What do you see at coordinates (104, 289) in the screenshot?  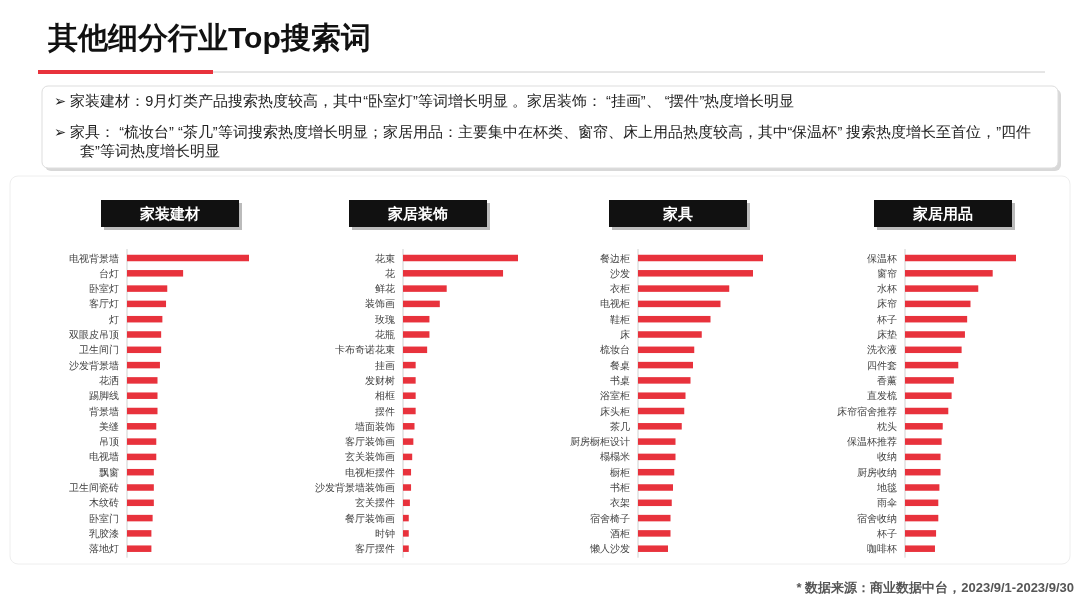 I see `y-tick-label: 卧室灯` at bounding box center [104, 289].